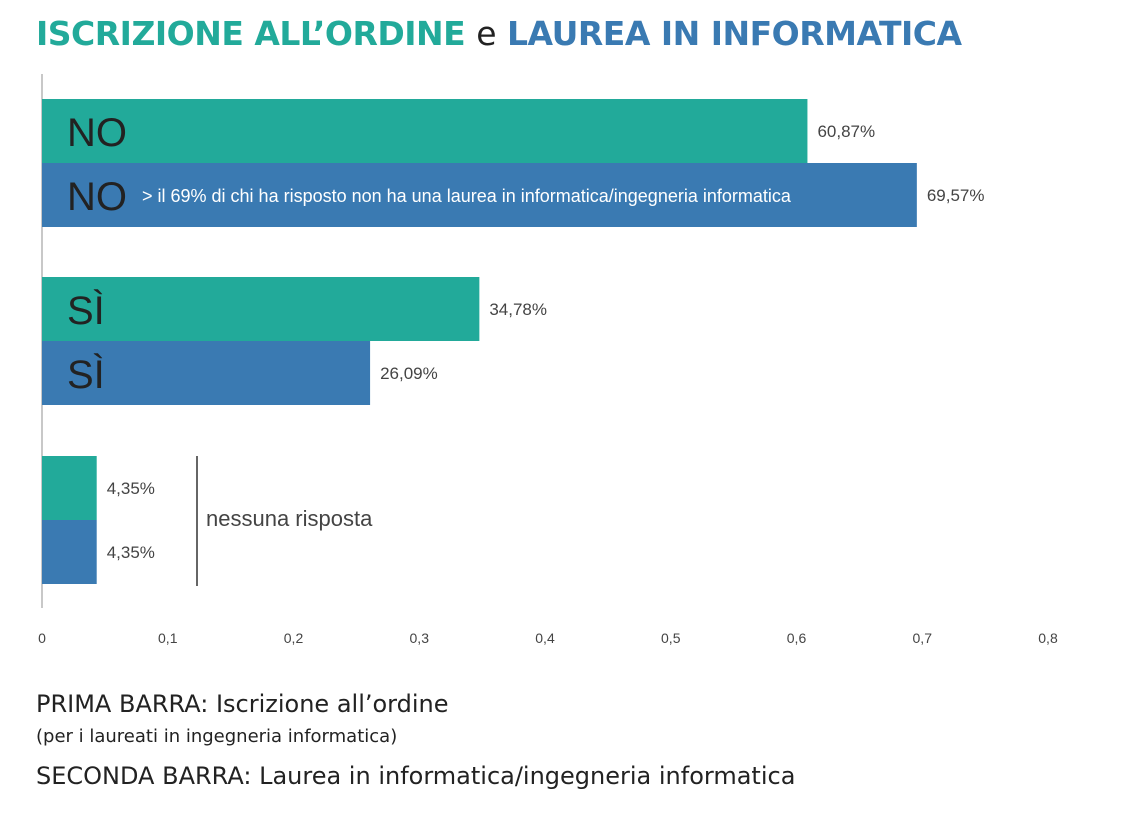 The image size is (1146, 832). I want to click on x-tick-label: 0,6, so click(797, 638).